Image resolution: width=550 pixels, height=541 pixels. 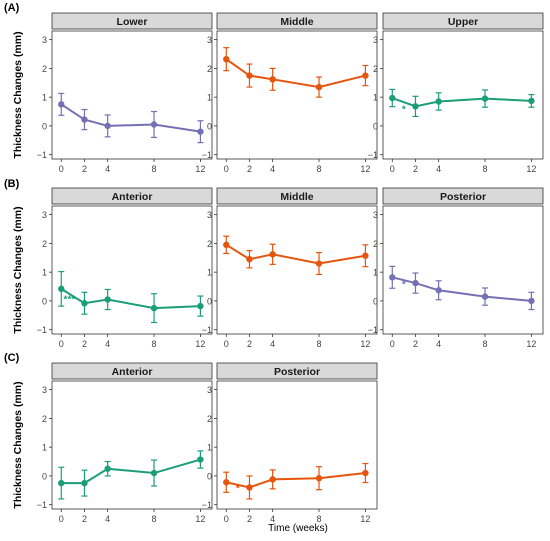 I want to click on y-tick-label: 0, so click(x=44, y=301).